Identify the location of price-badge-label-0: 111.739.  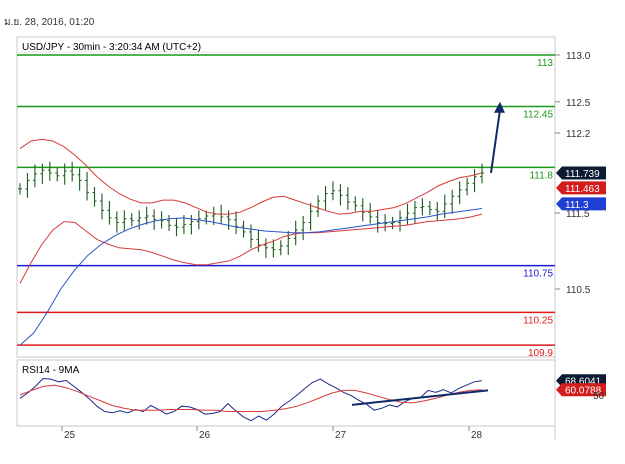
(582, 174).